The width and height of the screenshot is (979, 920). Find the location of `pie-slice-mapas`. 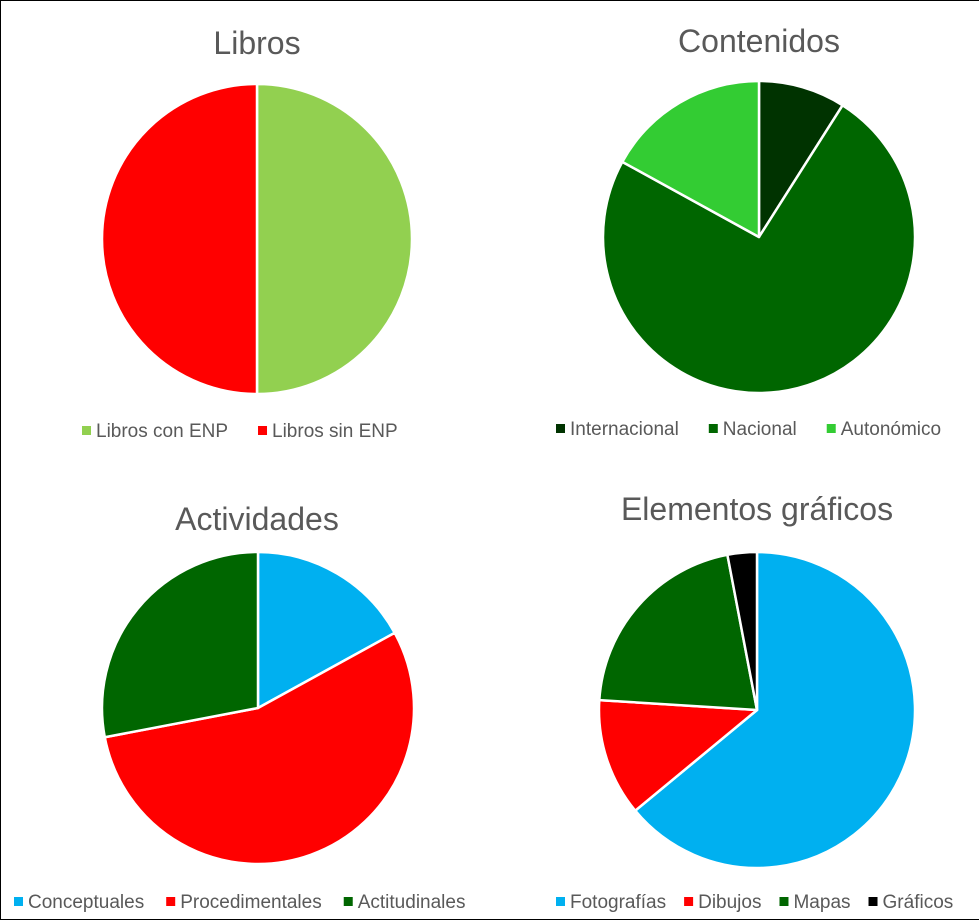

pie-slice-mapas is located at coordinates (678, 632).